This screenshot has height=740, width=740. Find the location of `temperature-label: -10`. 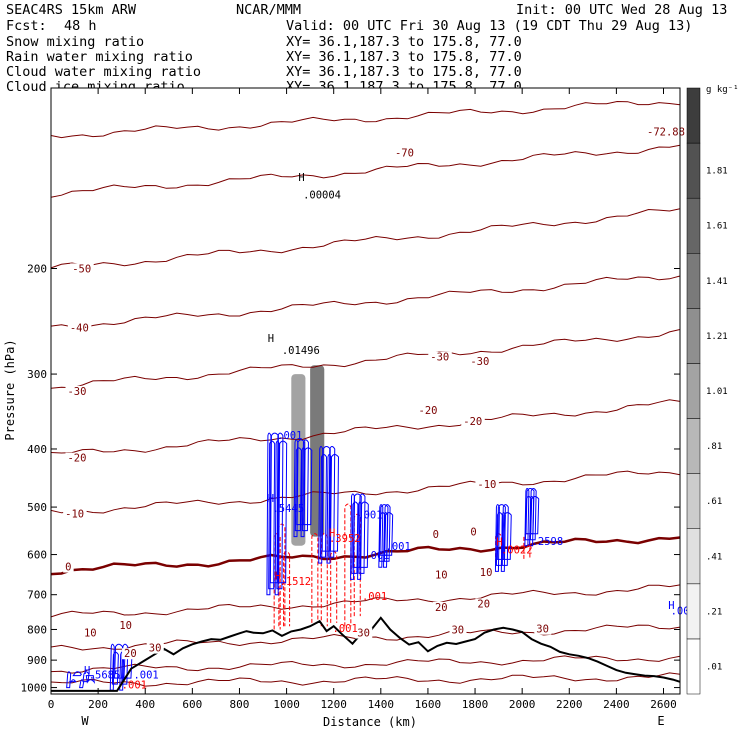

temperature-label: -10 is located at coordinates (486, 485).